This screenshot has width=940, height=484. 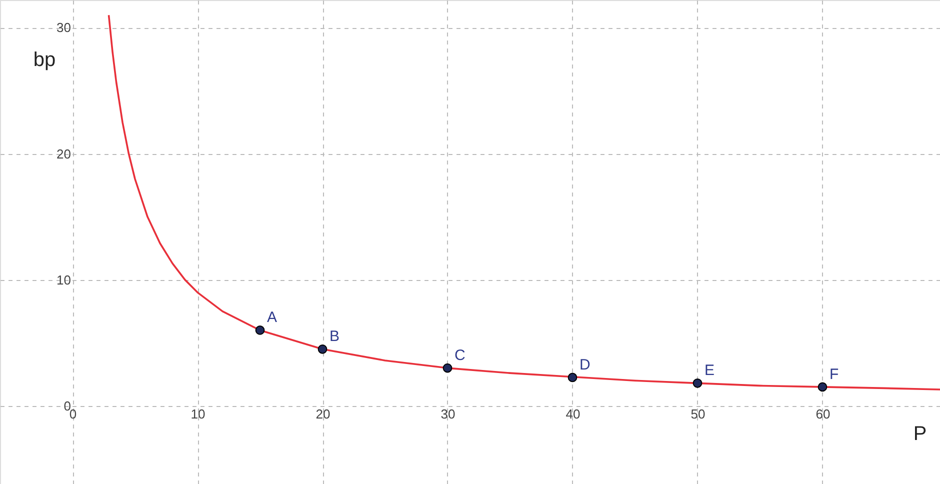 What do you see at coordinates (63, 280) in the screenshot?
I see `y-tick-label: 10` at bounding box center [63, 280].